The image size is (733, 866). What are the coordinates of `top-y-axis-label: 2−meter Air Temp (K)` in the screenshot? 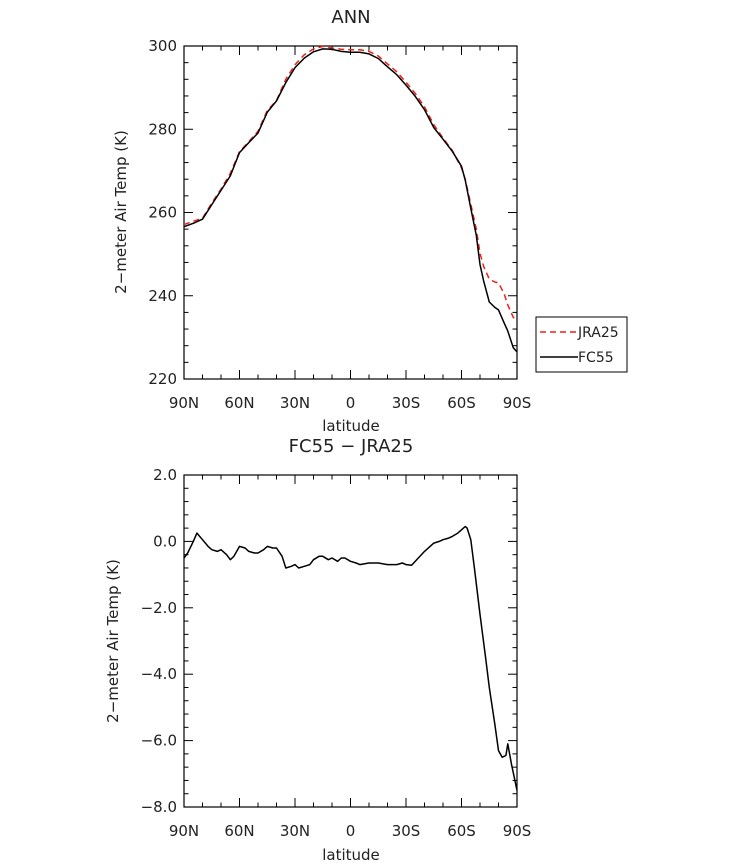 It's located at (121, 212).